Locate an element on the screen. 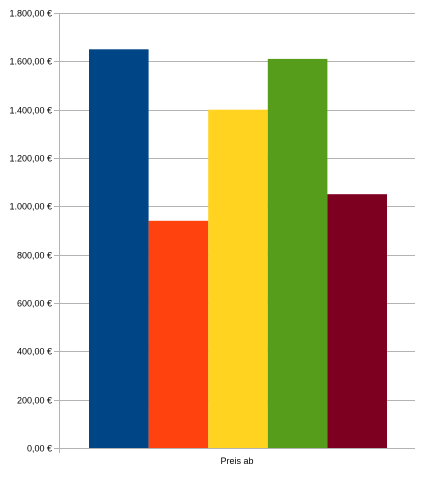 This screenshot has height=480, width=425. y-tick-label: 1.200,00 € is located at coordinates (30, 159).